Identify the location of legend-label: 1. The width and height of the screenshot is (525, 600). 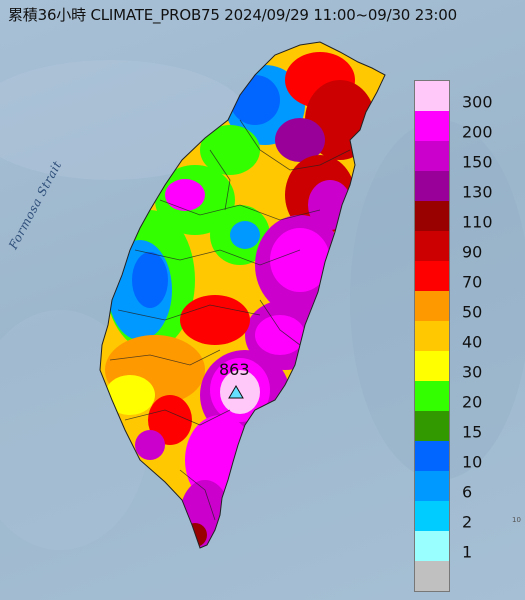
(467, 552).